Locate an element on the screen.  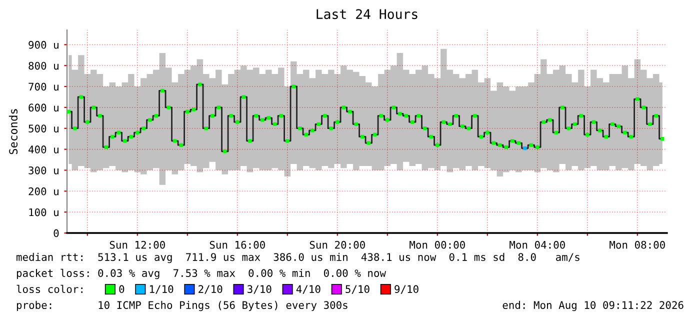
y-tick-label: 400 u is located at coordinates (43, 150).